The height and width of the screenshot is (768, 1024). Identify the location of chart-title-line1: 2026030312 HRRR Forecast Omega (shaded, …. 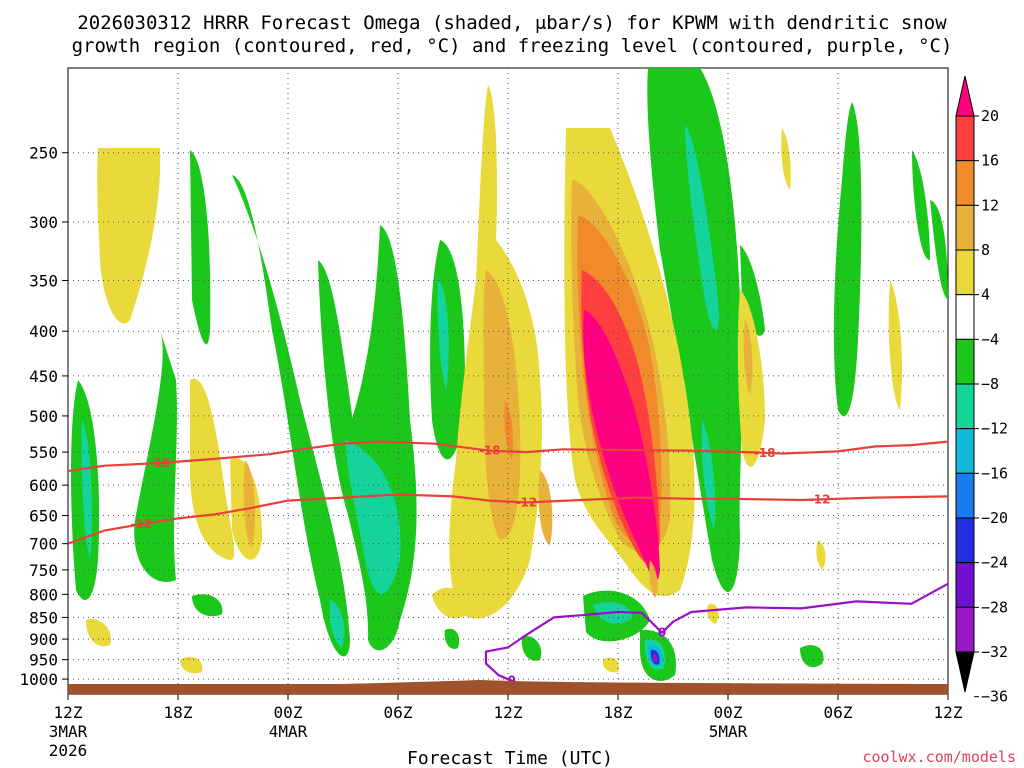
(512, 23).